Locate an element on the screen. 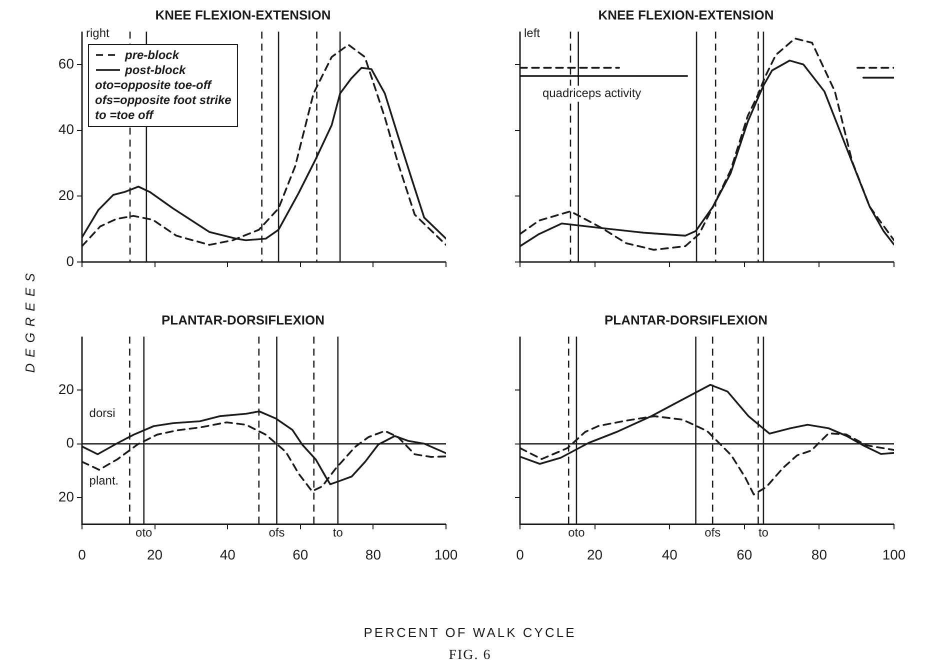 The height and width of the screenshot is (672, 939). y-tick-label: 40 is located at coordinates (66, 129).